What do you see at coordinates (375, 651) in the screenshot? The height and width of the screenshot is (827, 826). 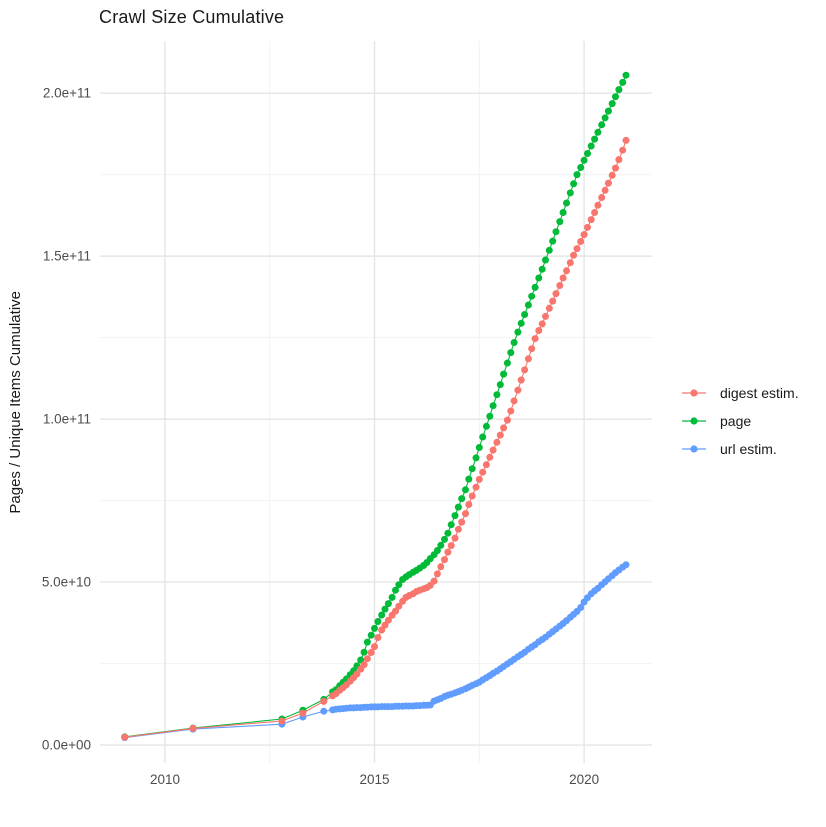 I see `series-url-estim-` at bounding box center [375, 651].